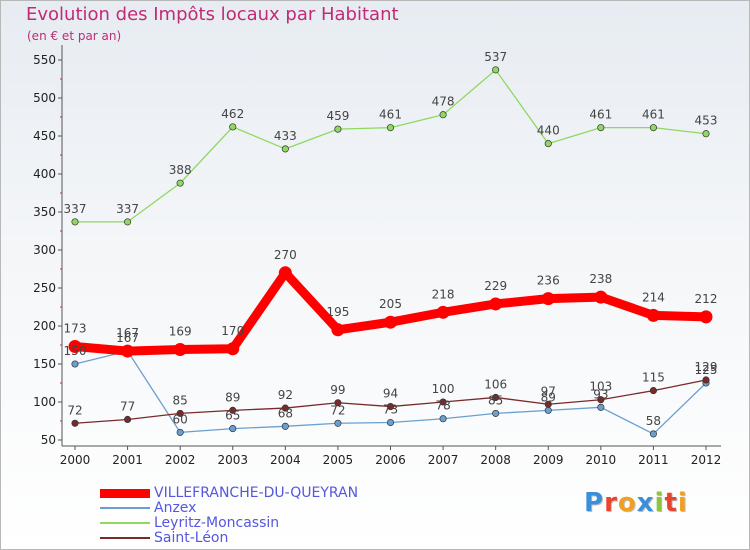  I want to click on data-label: 100, so click(443, 389).